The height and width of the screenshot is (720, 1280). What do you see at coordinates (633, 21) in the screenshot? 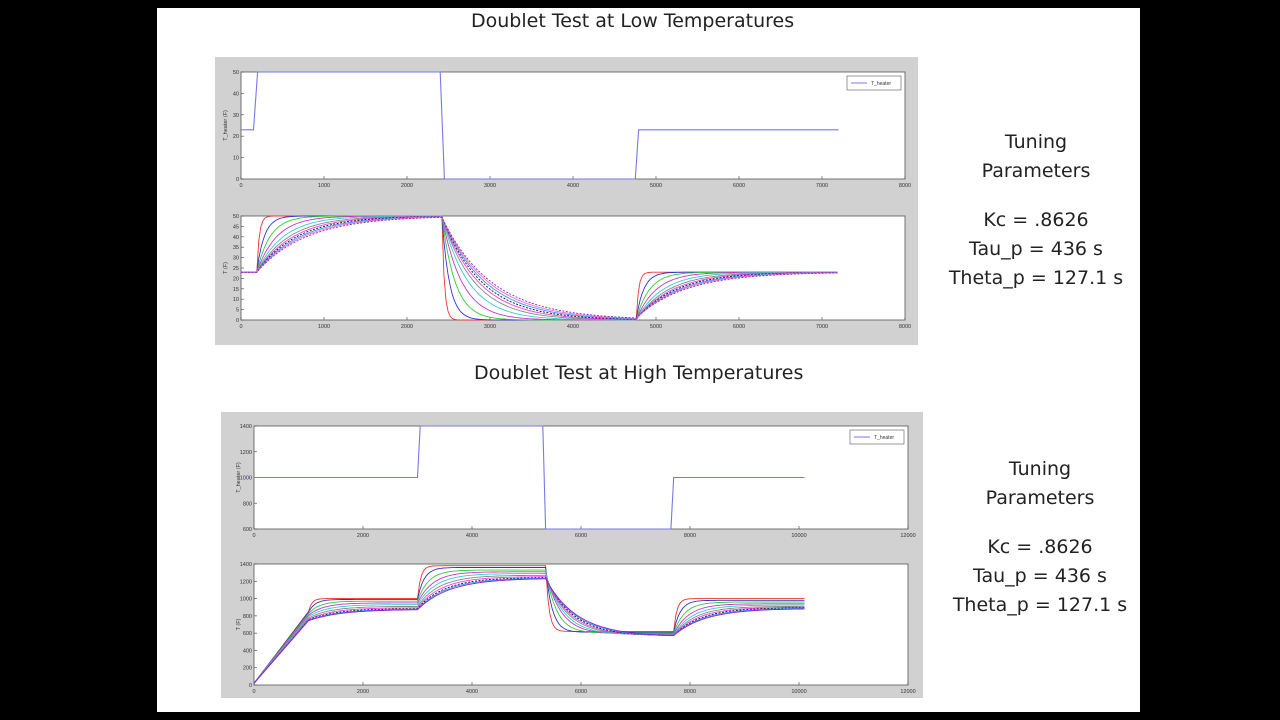
I see `low-temp-title: Doublet Test at Low Temperatures` at bounding box center [633, 21].